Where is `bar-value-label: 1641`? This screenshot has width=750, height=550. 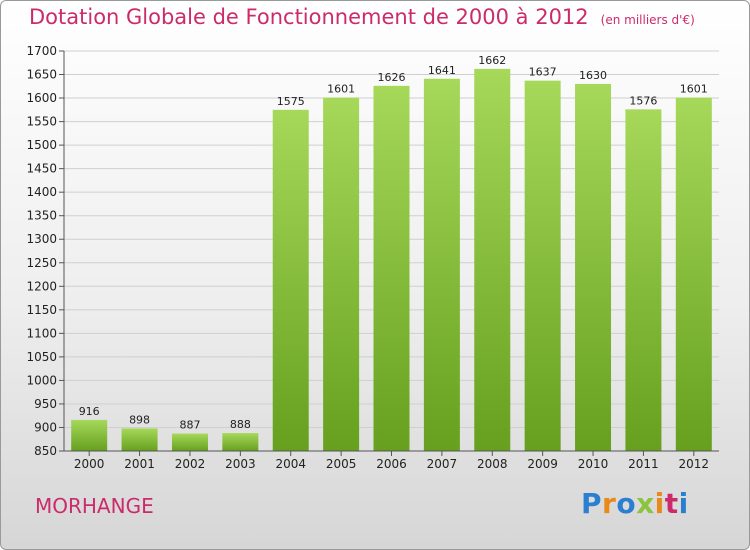 bar-value-label: 1641 is located at coordinates (442, 70).